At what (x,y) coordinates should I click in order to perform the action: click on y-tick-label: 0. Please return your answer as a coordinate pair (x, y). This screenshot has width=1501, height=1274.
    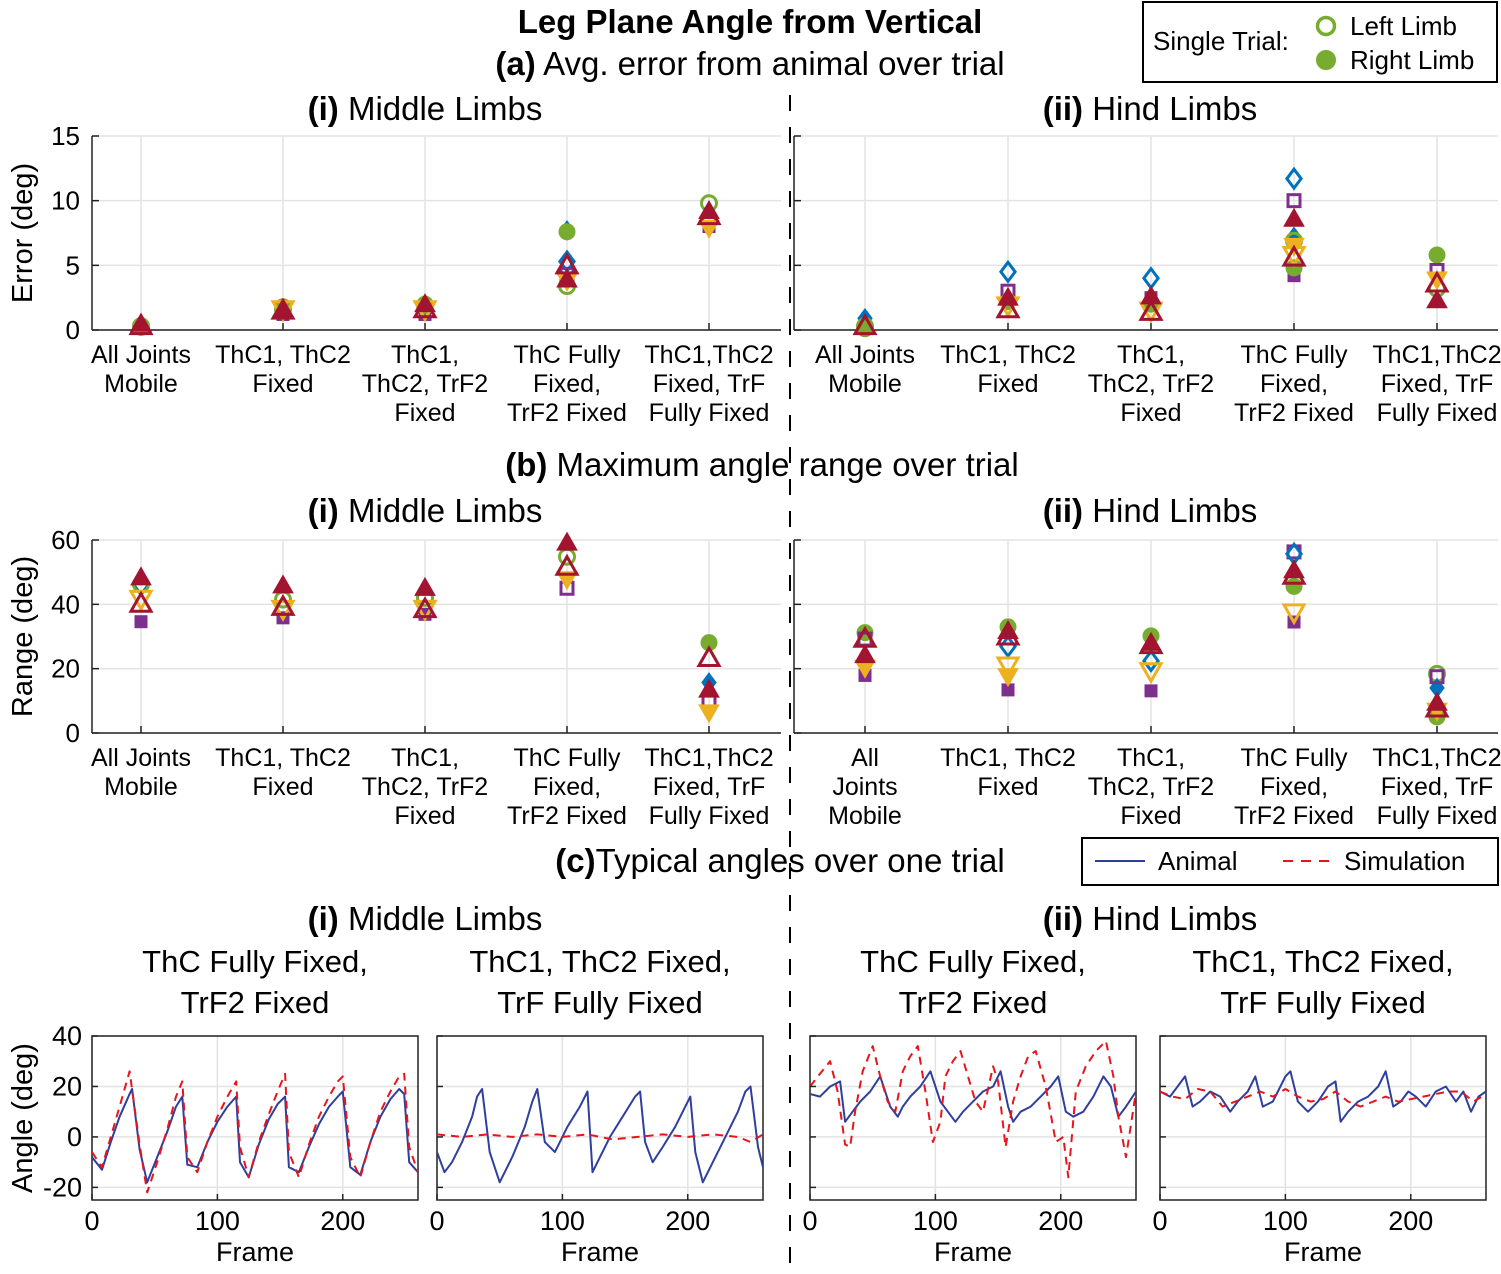
    Looking at the image, I should click on (74, 1137).